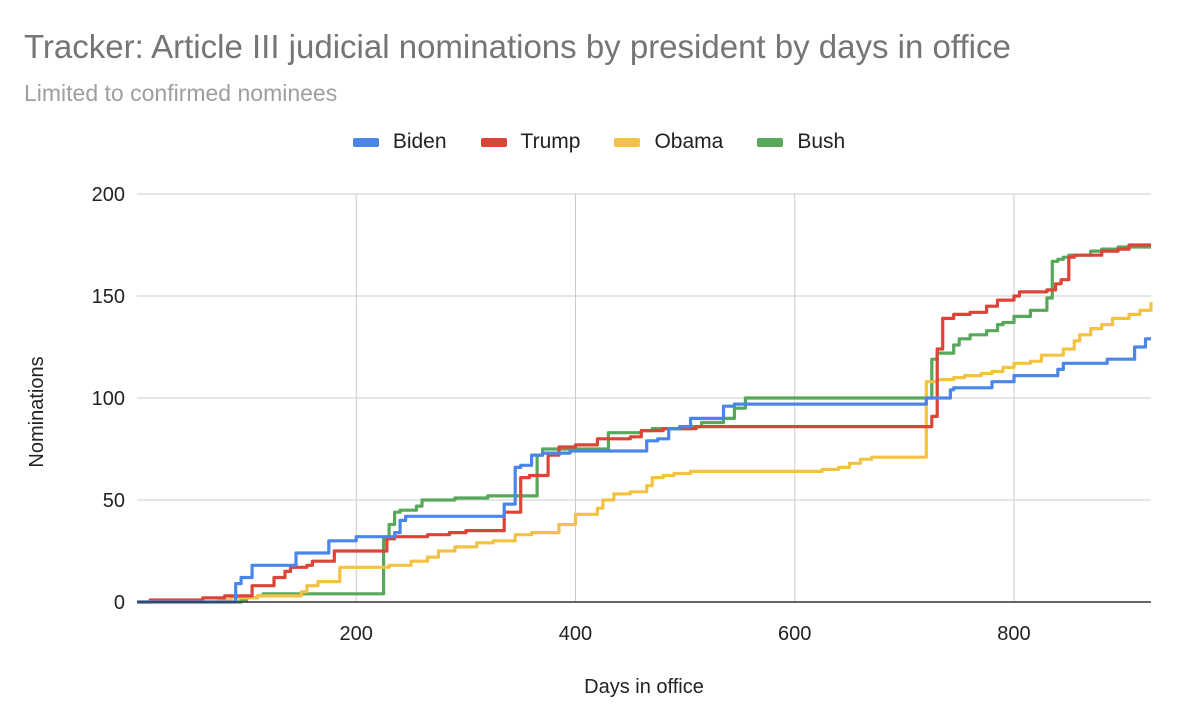 Image resolution: width=1182 pixels, height=728 pixels. I want to click on y-tick-label: 50, so click(114, 501).